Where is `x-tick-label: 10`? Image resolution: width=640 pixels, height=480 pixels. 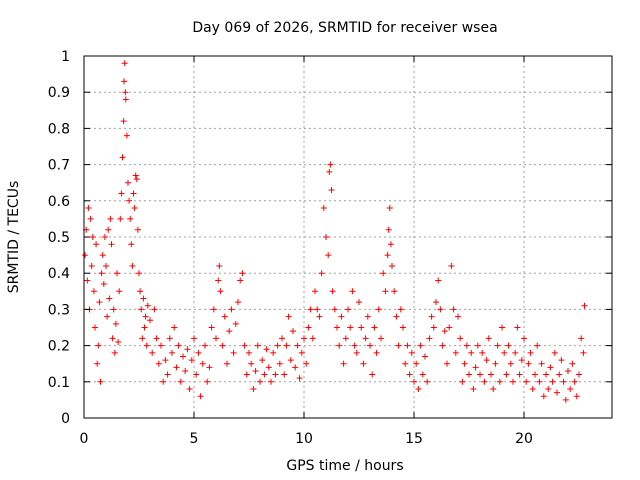 x-tick-label: 10 is located at coordinates (304, 439).